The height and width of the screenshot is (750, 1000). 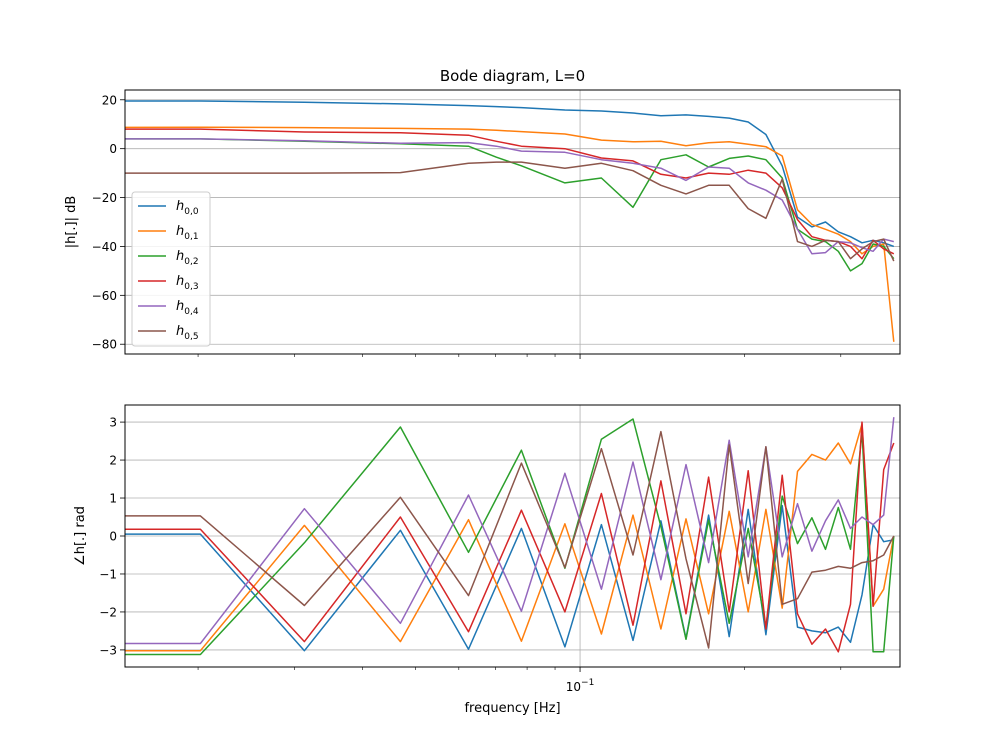 I want to click on y-tick-label: 20, so click(x=109, y=100).